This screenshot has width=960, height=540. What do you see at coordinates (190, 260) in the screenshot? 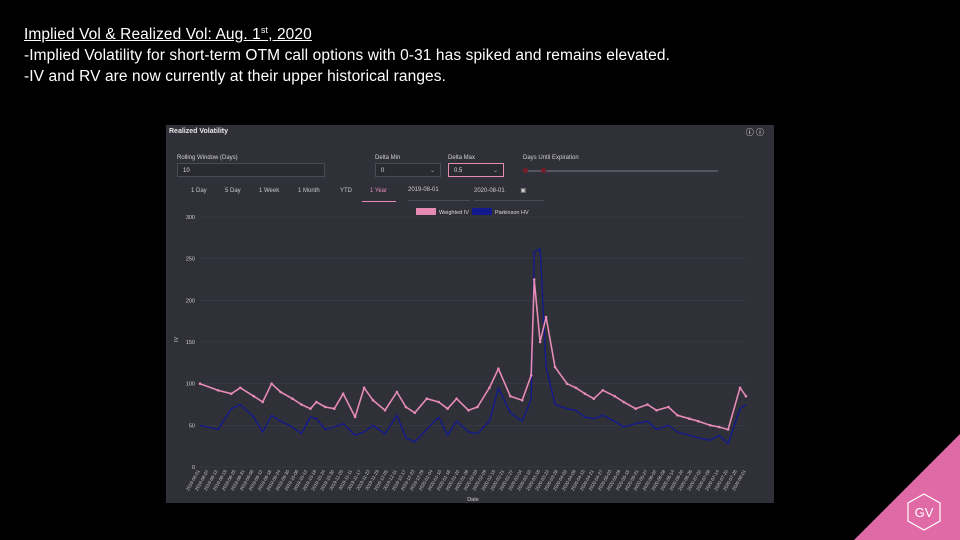
I see `y-tick-label: 250` at bounding box center [190, 260].